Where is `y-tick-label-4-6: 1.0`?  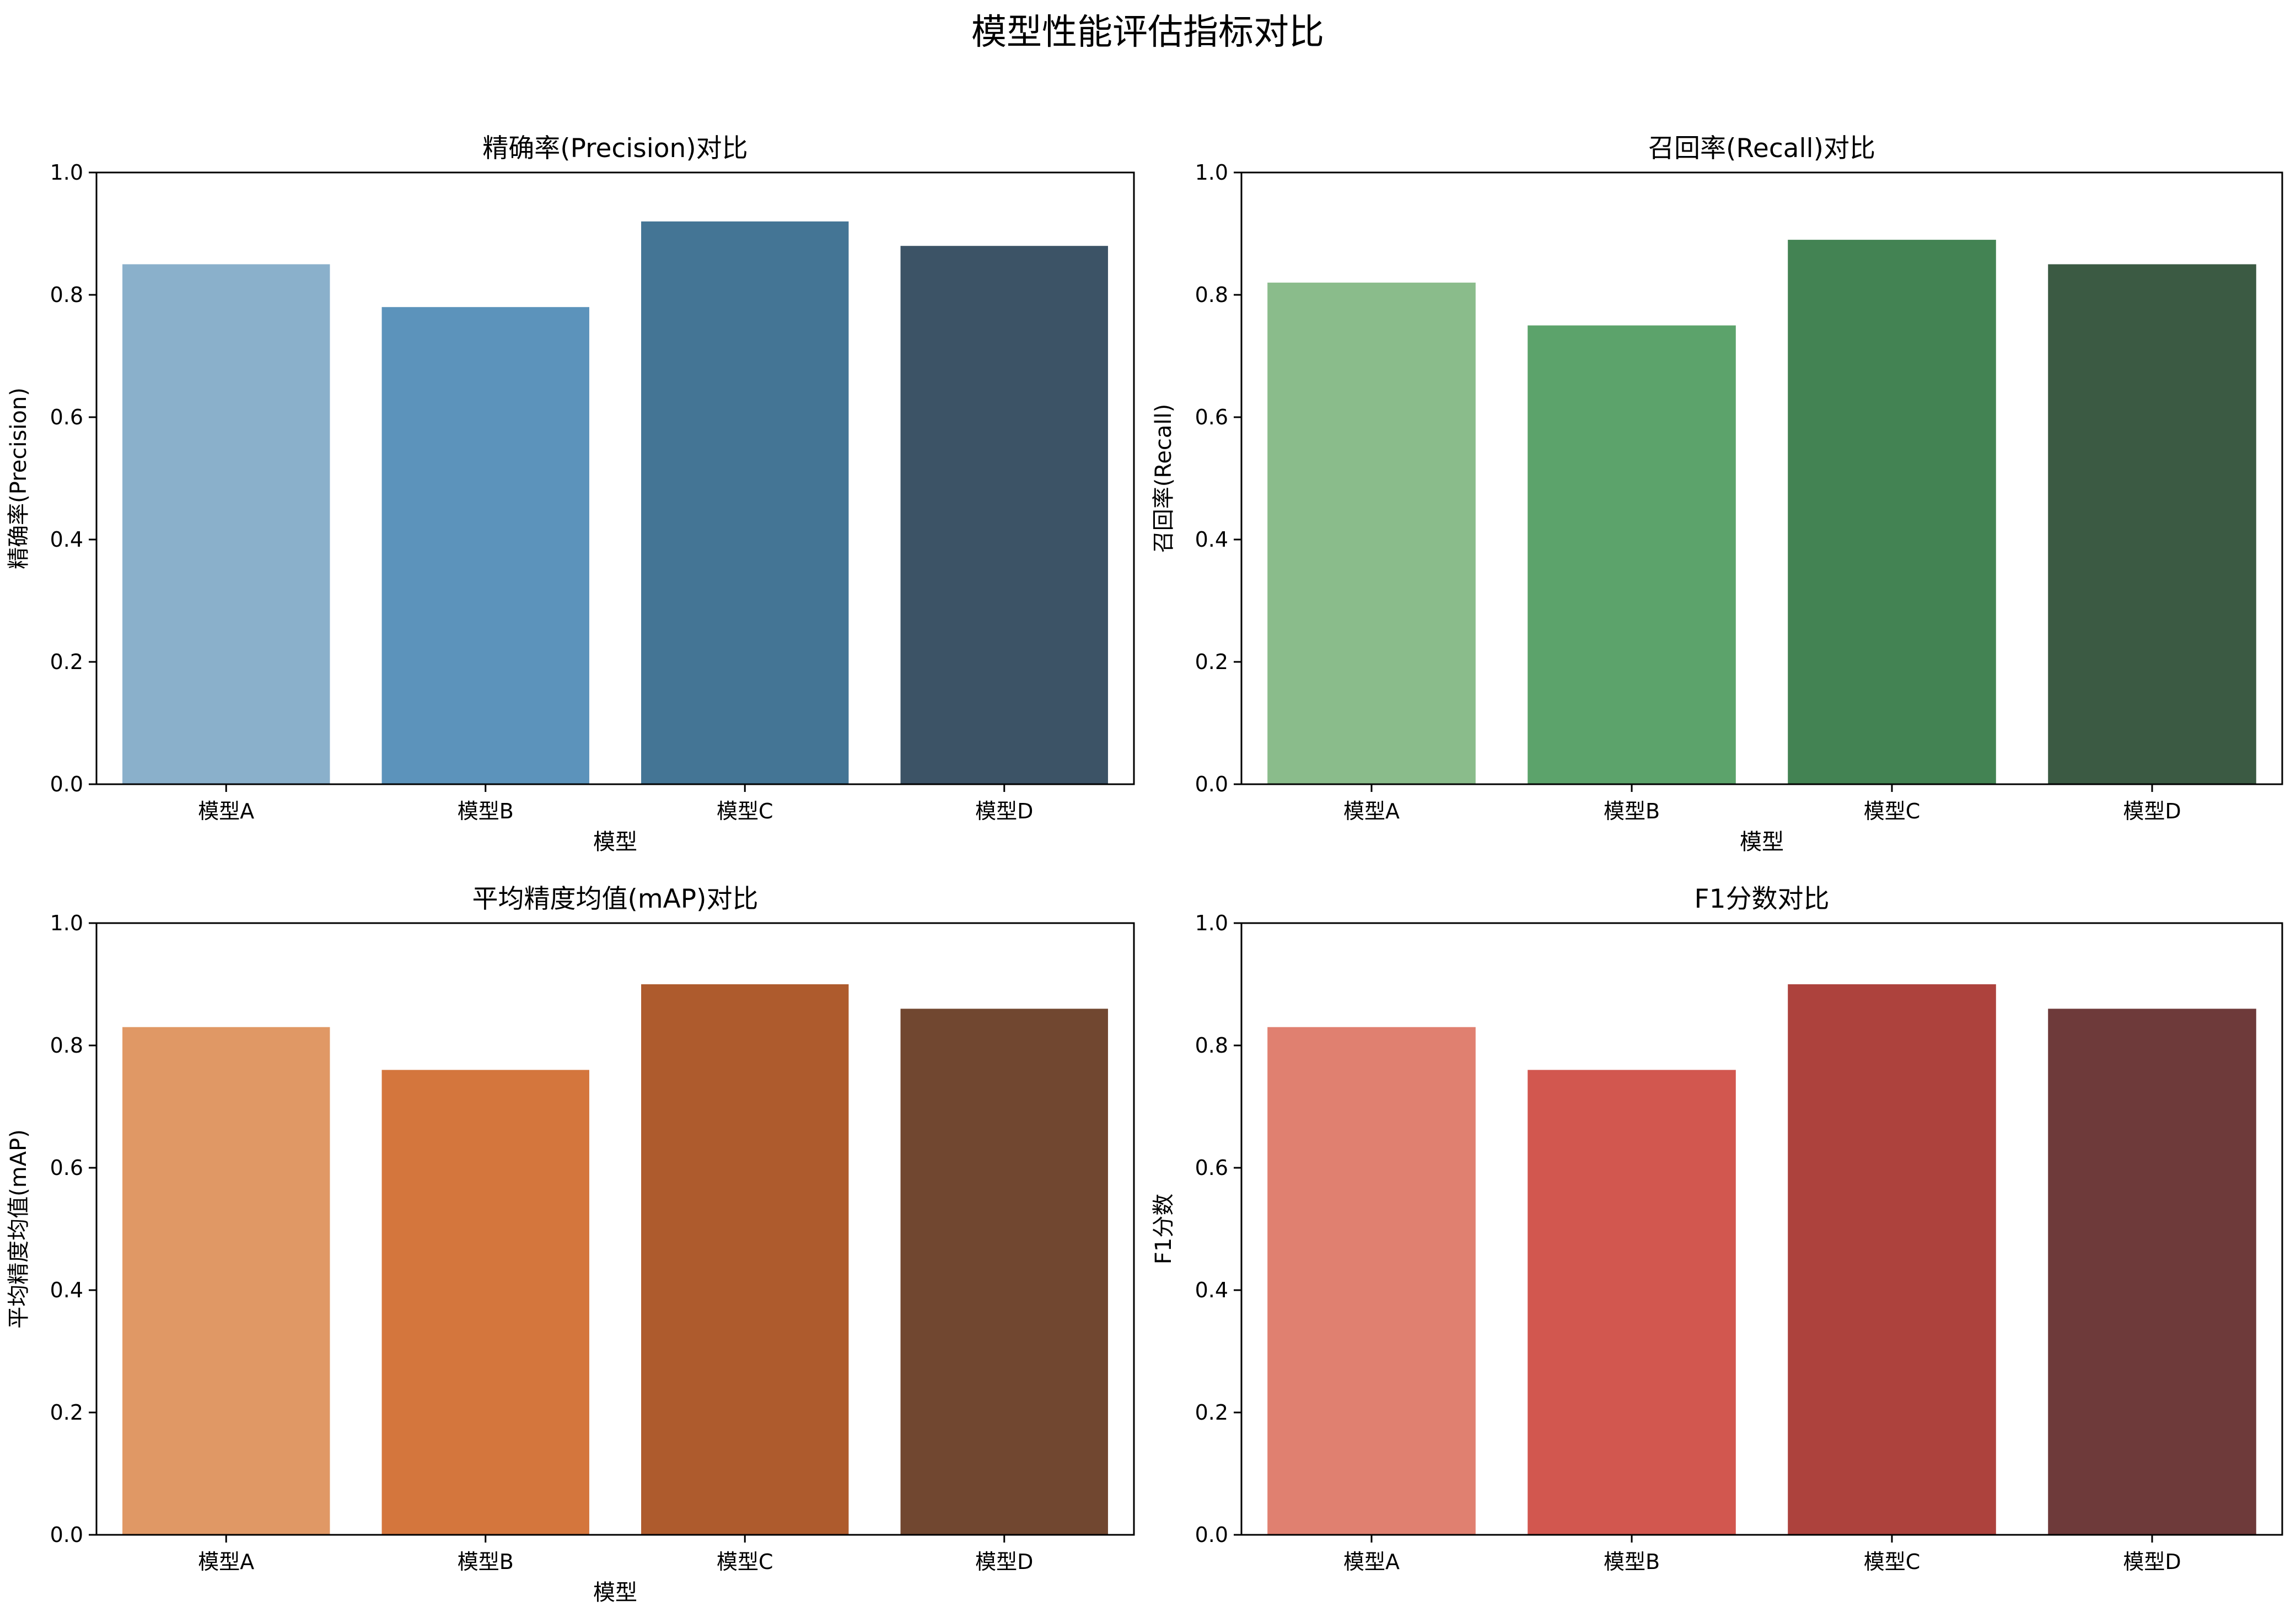 y-tick-label-4-6: 1.0 is located at coordinates (1212, 923).